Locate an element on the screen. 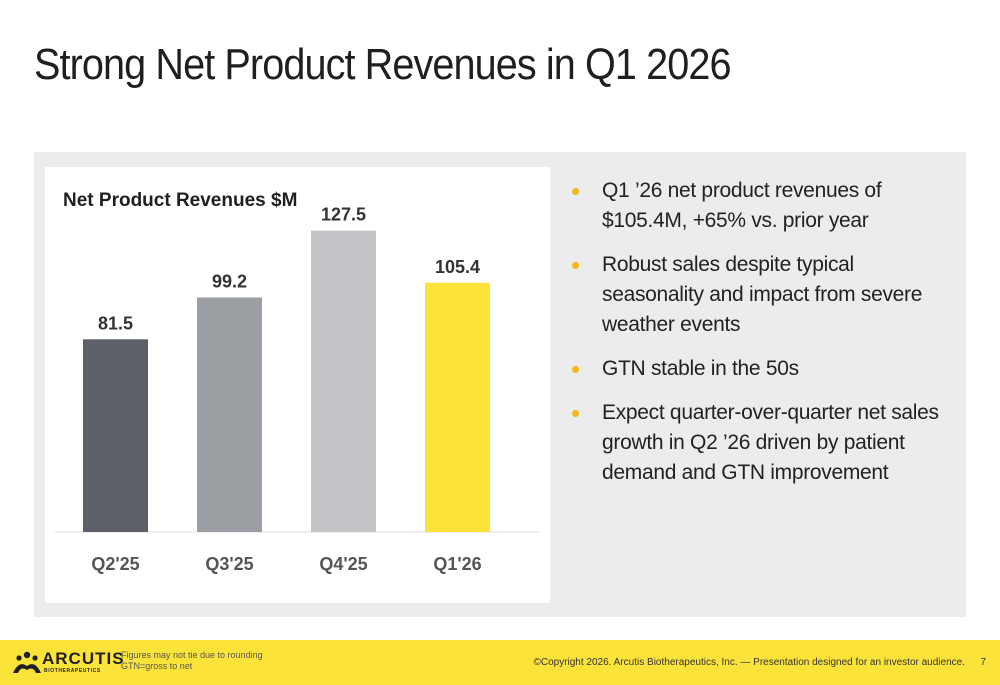 This screenshot has width=1000, height=685. logo-subtext: BIOTHERAPEUTICS is located at coordinates (72, 671).